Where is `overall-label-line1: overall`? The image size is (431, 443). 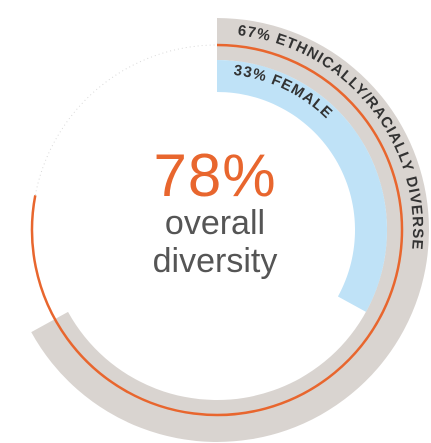 overall-label-line1: overall is located at coordinates (215, 223).